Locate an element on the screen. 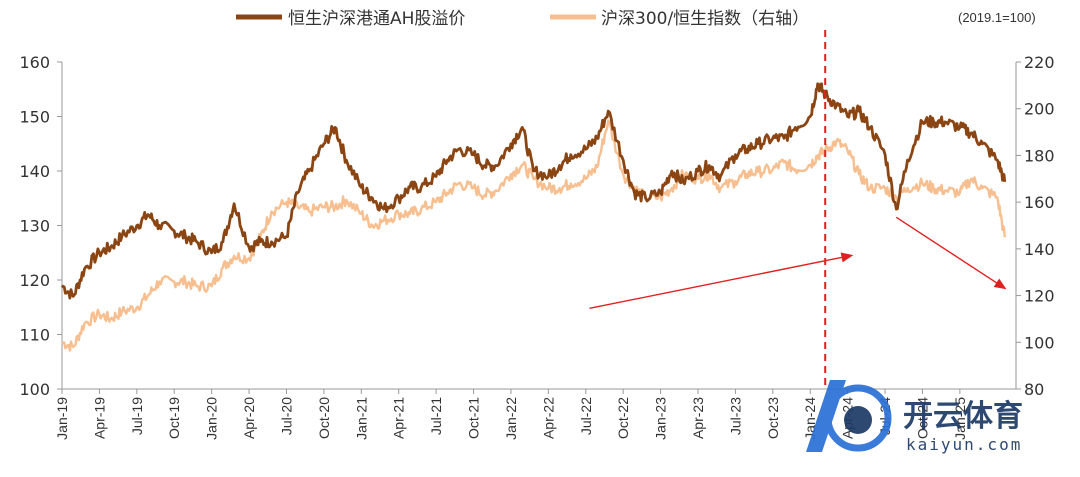 This screenshot has height=477, width=1080. right-tick-label: 200 is located at coordinates (1039, 109).